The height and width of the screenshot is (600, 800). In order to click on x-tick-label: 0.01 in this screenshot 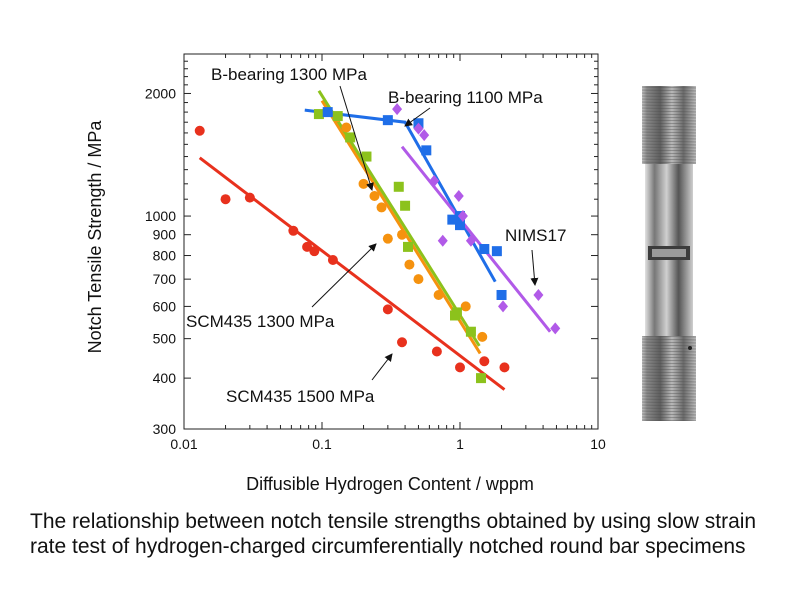, I will do `click(183, 444)`.